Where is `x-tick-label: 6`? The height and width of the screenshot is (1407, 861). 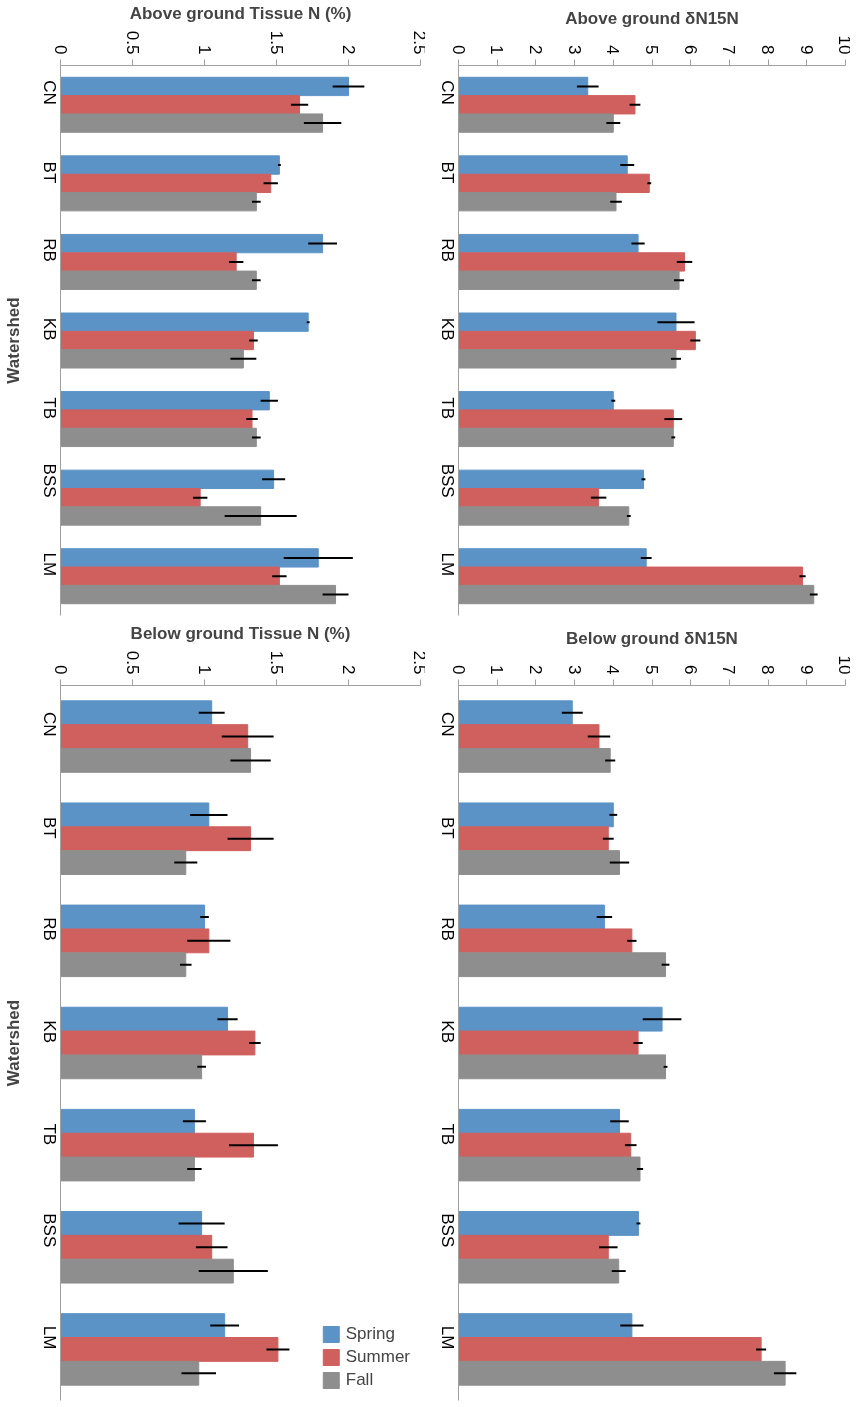 x-tick-label: 6 is located at coordinates (690, 50).